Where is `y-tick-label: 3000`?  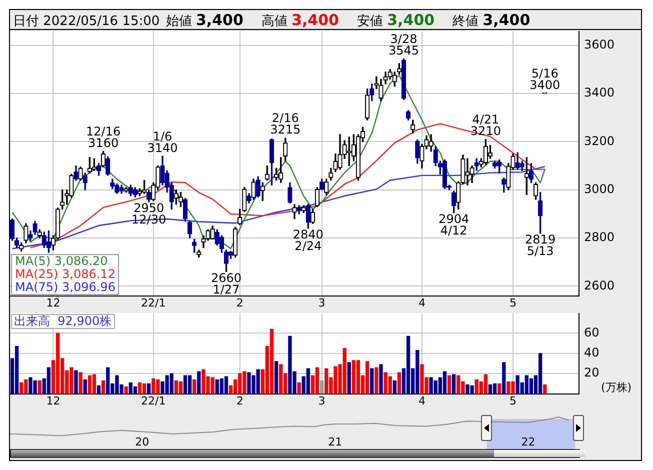 y-tick-label: 3000 is located at coordinates (599, 189).